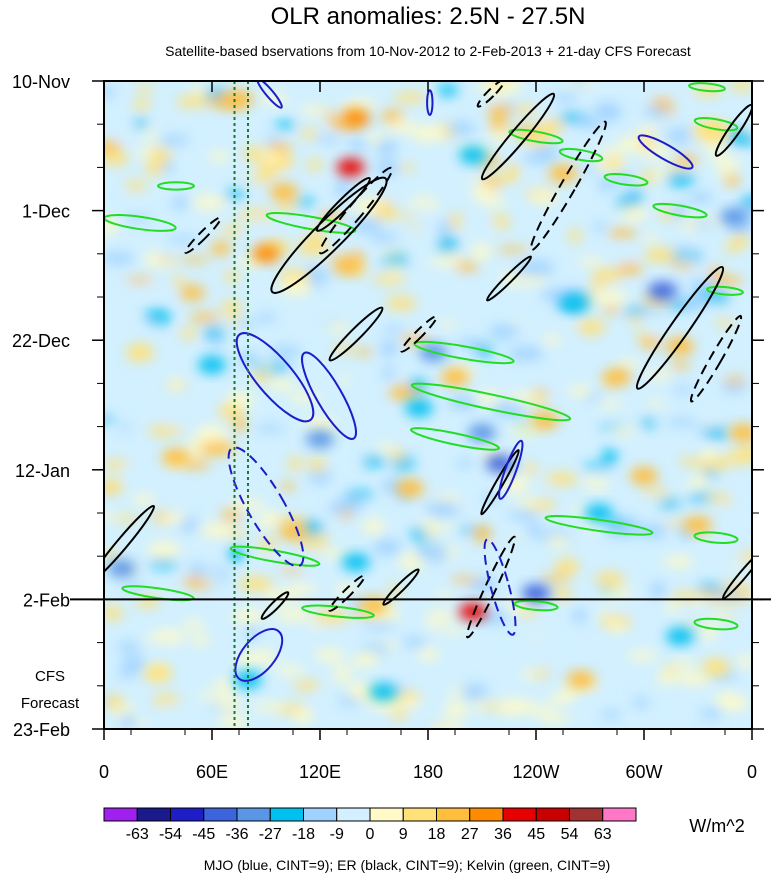 Image resolution: width=771 pixels, height=878 pixels. What do you see at coordinates (470, 834) in the screenshot?
I see `colorbar-label: 27` at bounding box center [470, 834].